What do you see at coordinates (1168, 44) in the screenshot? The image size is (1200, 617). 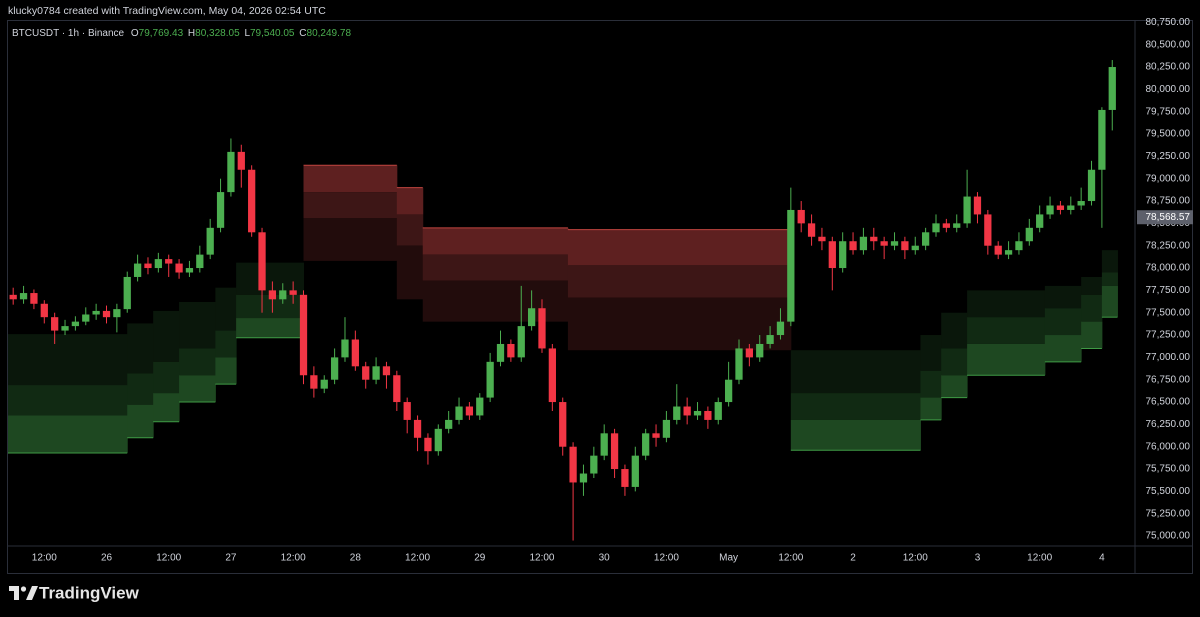 I see `y-tick-label: 80,500.00` at bounding box center [1168, 44].